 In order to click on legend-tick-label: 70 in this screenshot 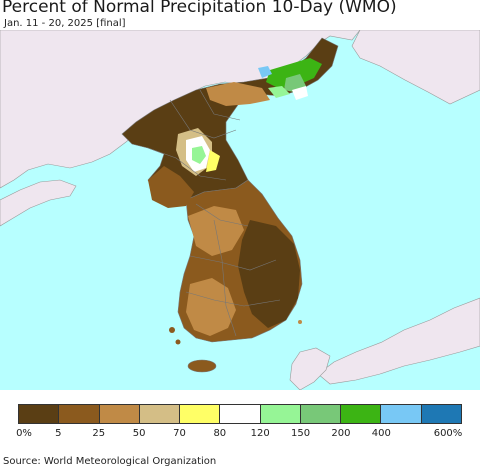, I will do `click(179, 433)`.